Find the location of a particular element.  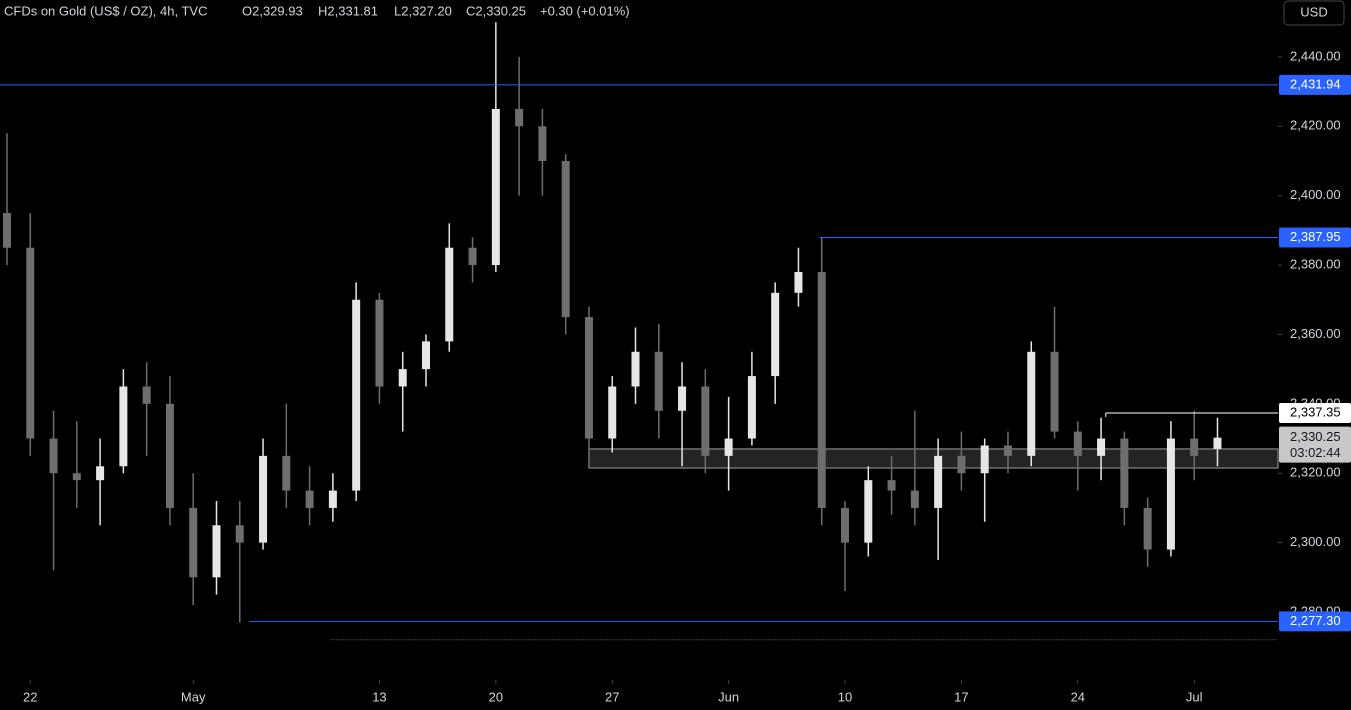

x-tick-label: 22 is located at coordinates (30, 696).